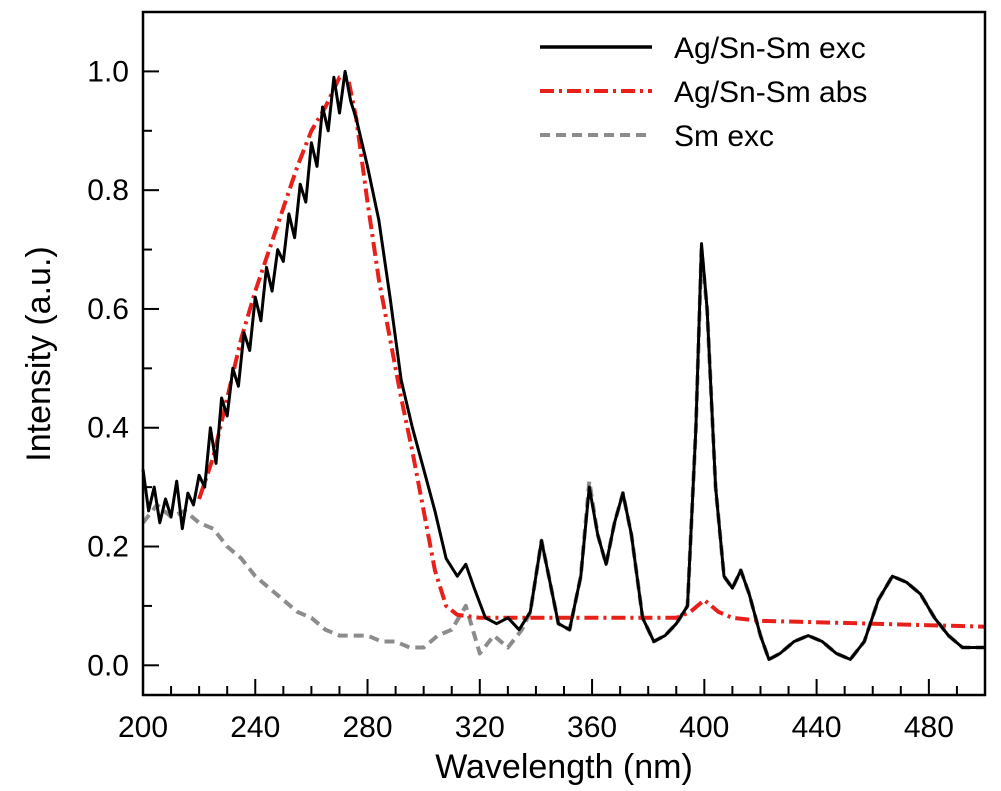 The height and width of the screenshot is (791, 1001). What do you see at coordinates (704, 727) in the screenshot?
I see `x-tick-label: 400` at bounding box center [704, 727].